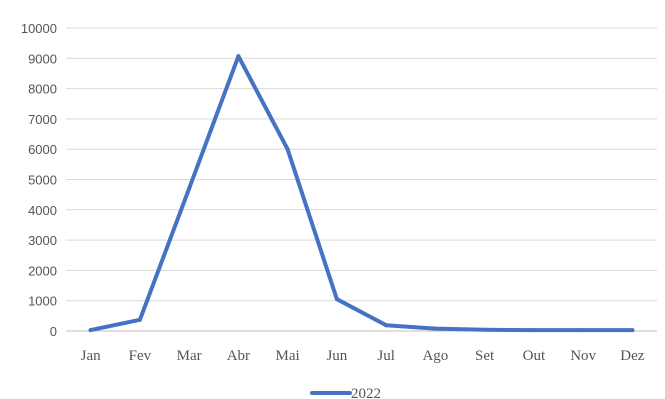 The height and width of the screenshot is (399, 665). I want to click on data-point-ago, so click(435, 328).